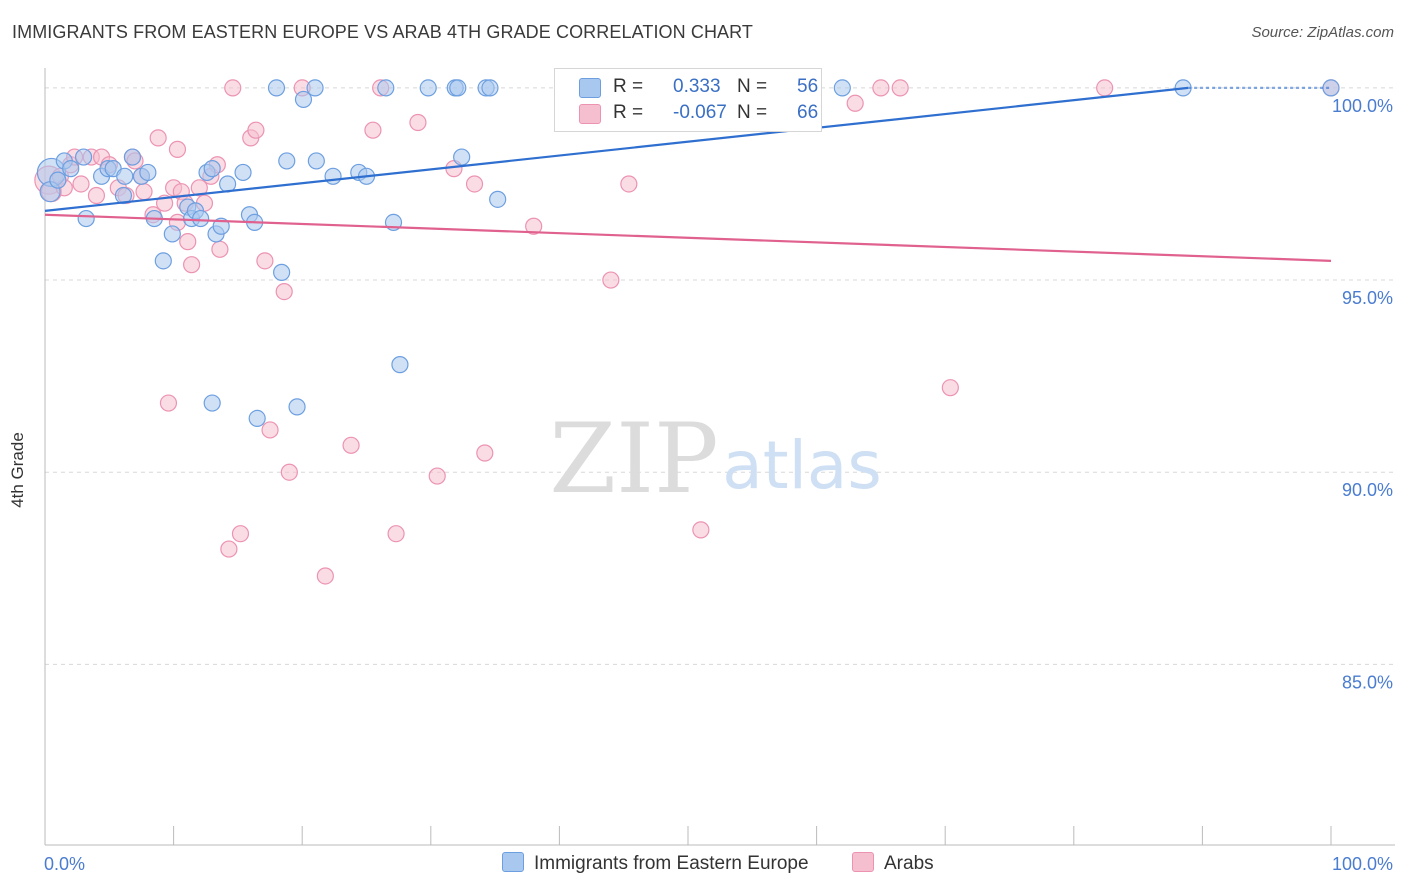 The height and width of the screenshot is (892, 1406). What do you see at coordinates (633, 459) in the screenshot?
I see `watermark-zip: ZIP` at bounding box center [633, 459].